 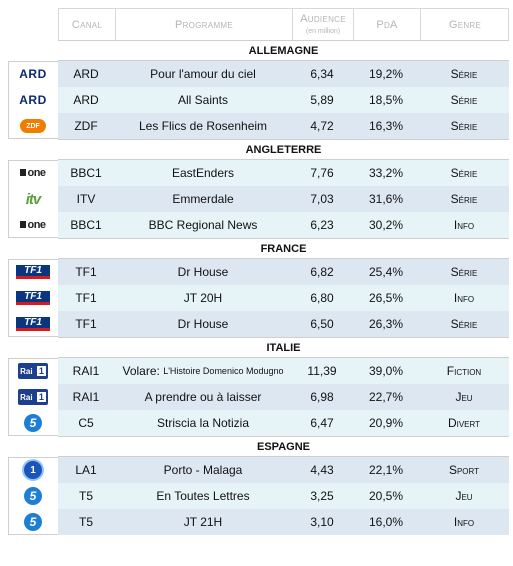 What do you see at coordinates (33, 496) in the screenshot?
I see `channel-logo: 5` at bounding box center [33, 496].